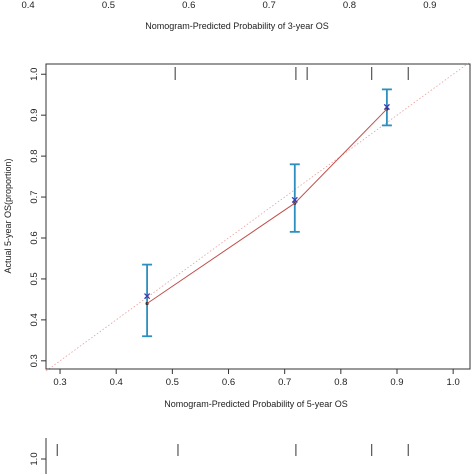 Image resolution: width=474 pixels, height=474 pixels. What do you see at coordinates (284, 382) in the screenshot?
I see `x-tick-label: 0.7` at bounding box center [284, 382].